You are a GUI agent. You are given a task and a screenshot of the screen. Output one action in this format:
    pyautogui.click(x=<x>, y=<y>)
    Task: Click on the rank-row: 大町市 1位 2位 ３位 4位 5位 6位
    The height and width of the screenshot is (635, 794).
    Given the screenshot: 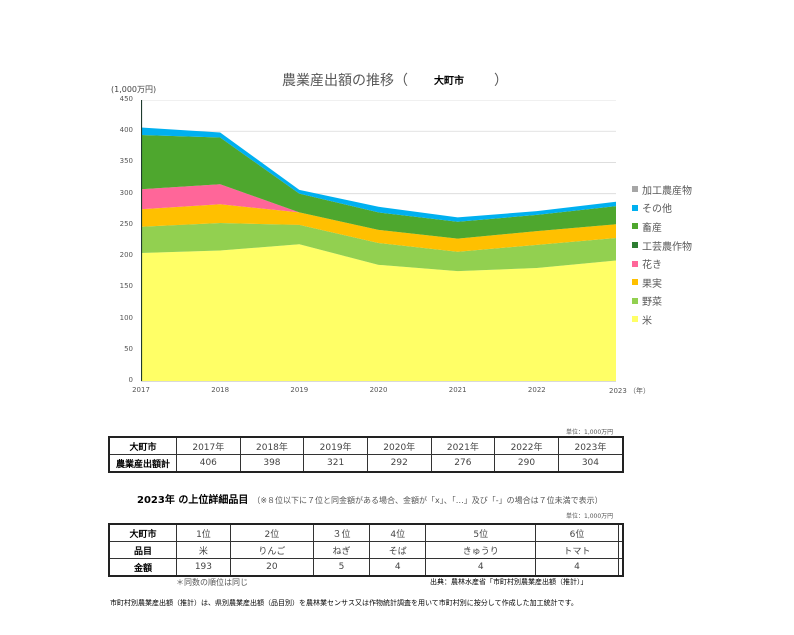 What is the action you would take?
    pyautogui.click(x=366, y=532)
    